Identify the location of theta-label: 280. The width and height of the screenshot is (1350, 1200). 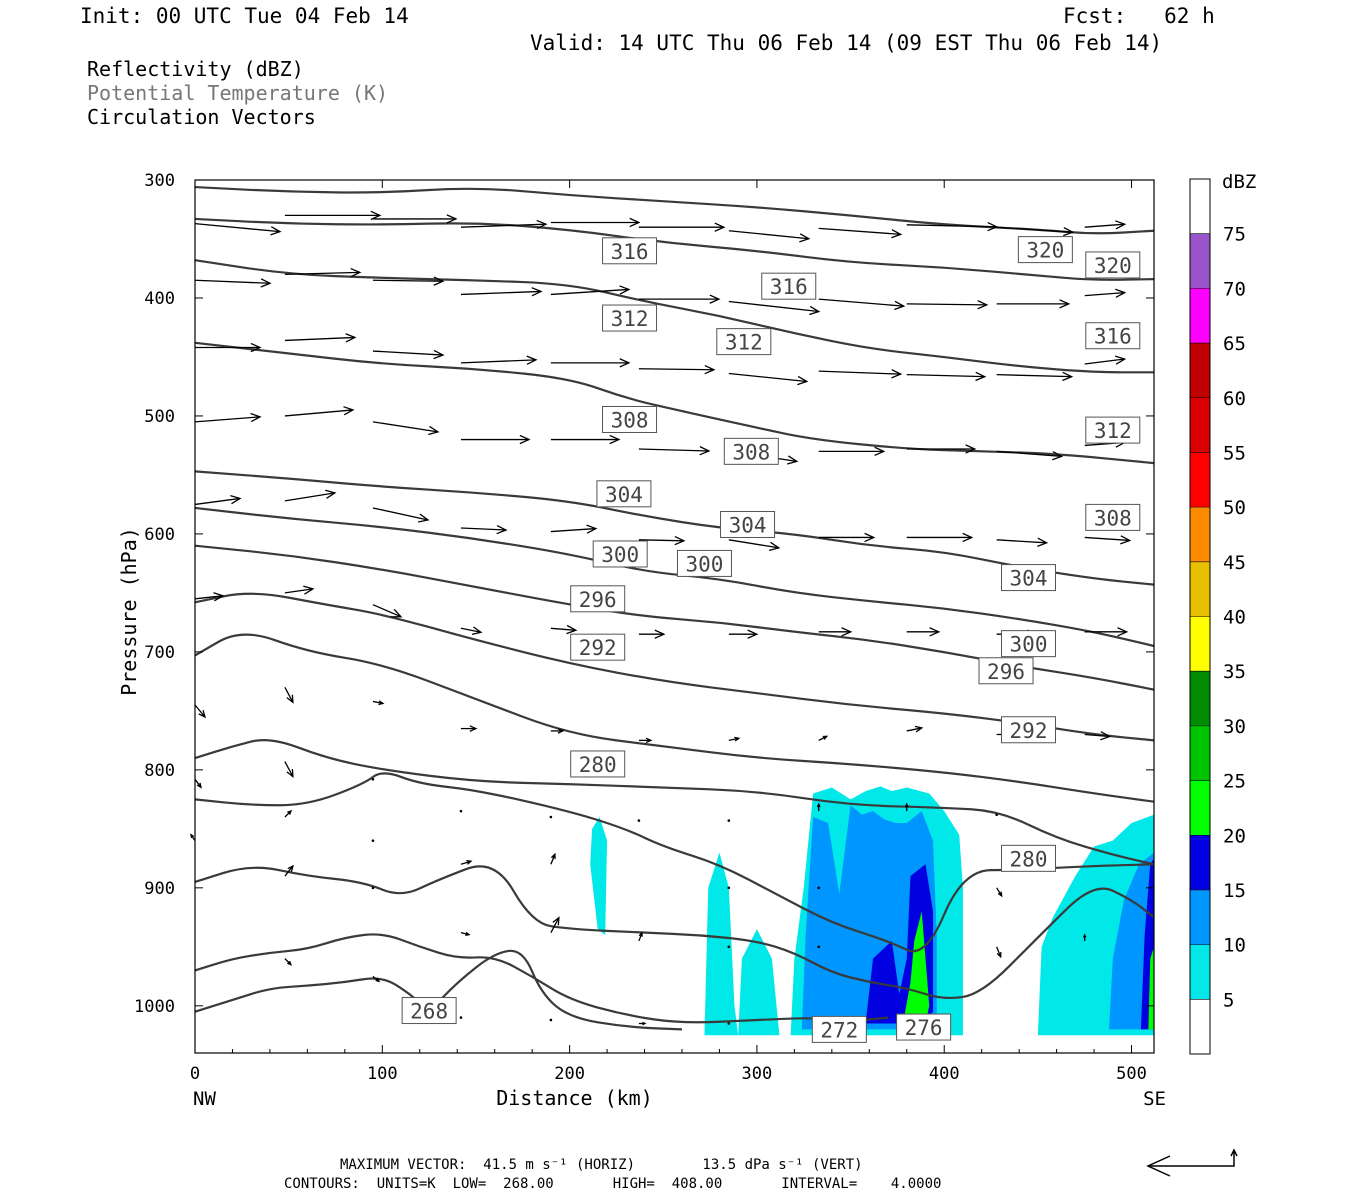
(598, 764).